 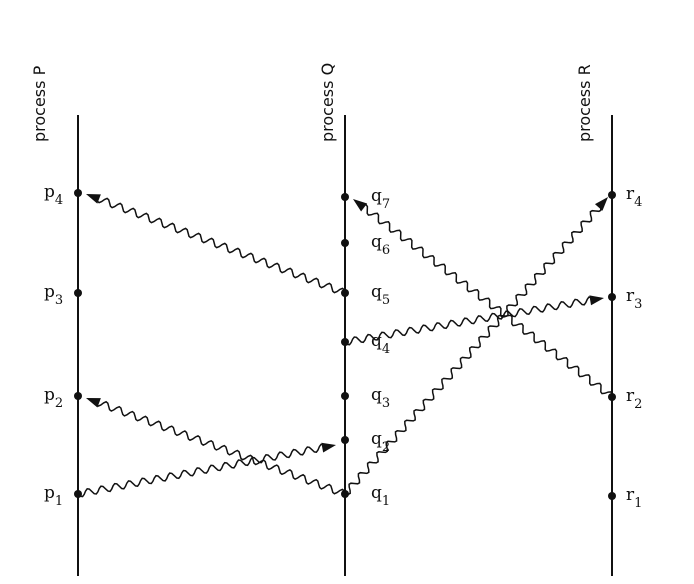 I want to click on event-label: r2, so click(x=634, y=399).